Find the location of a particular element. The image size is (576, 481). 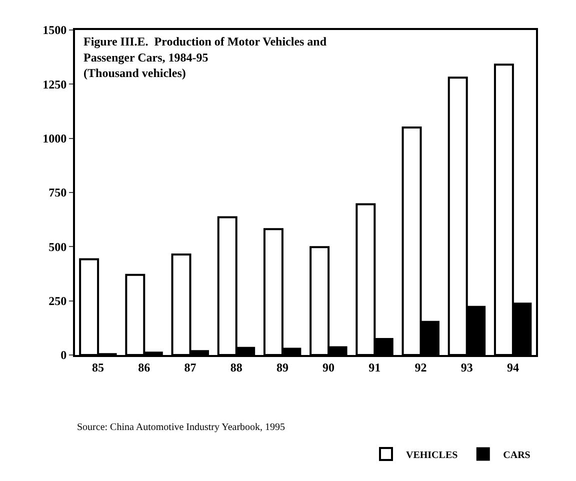

x-tick-label: 92 is located at coordinates (420, 367).